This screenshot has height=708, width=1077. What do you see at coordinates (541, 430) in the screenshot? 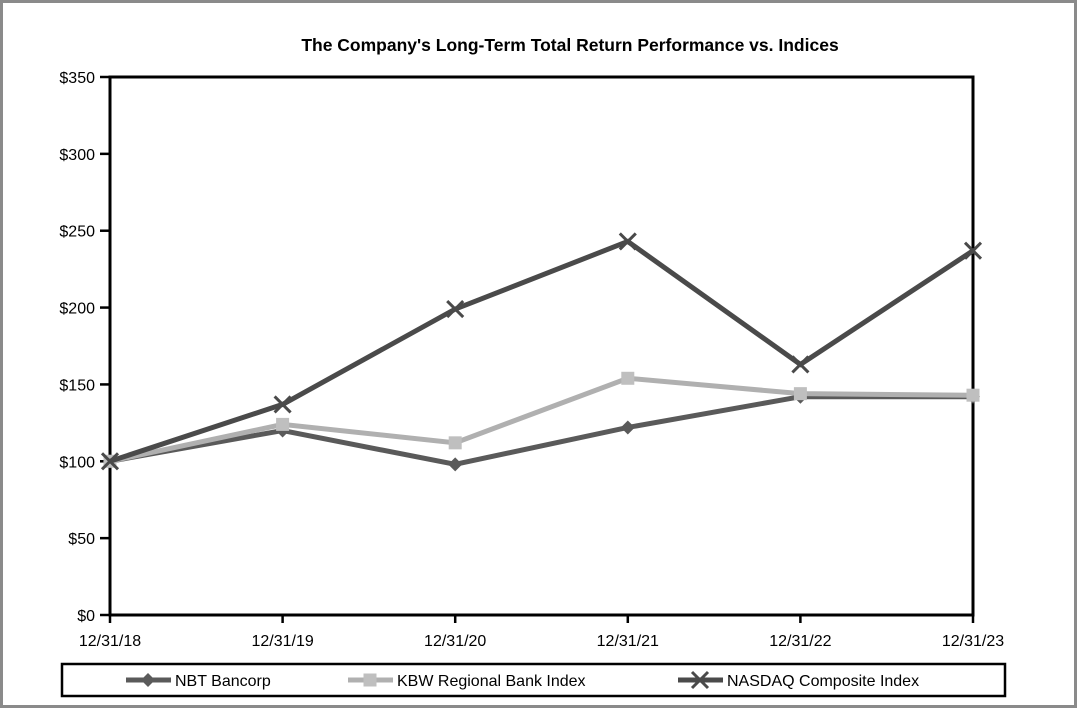
I see `series-line-nbt-bancorp` at bounding box center [541, 430].